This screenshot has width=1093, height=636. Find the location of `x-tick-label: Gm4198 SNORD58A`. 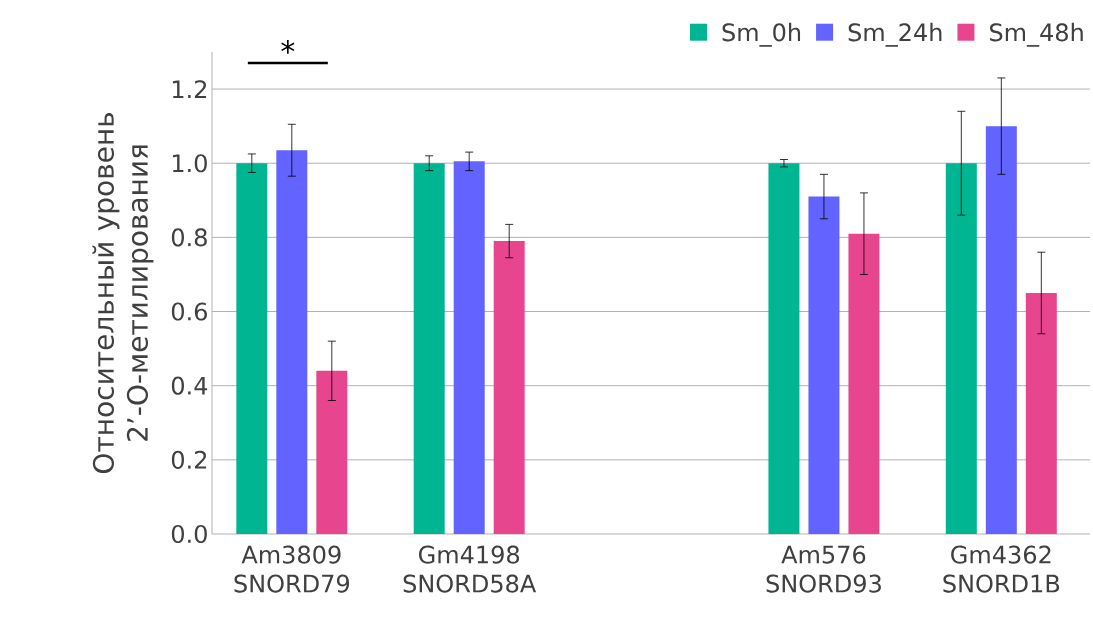

x-tick-label: Gm4198 SNORD58A is located at coordinates (470, 569).